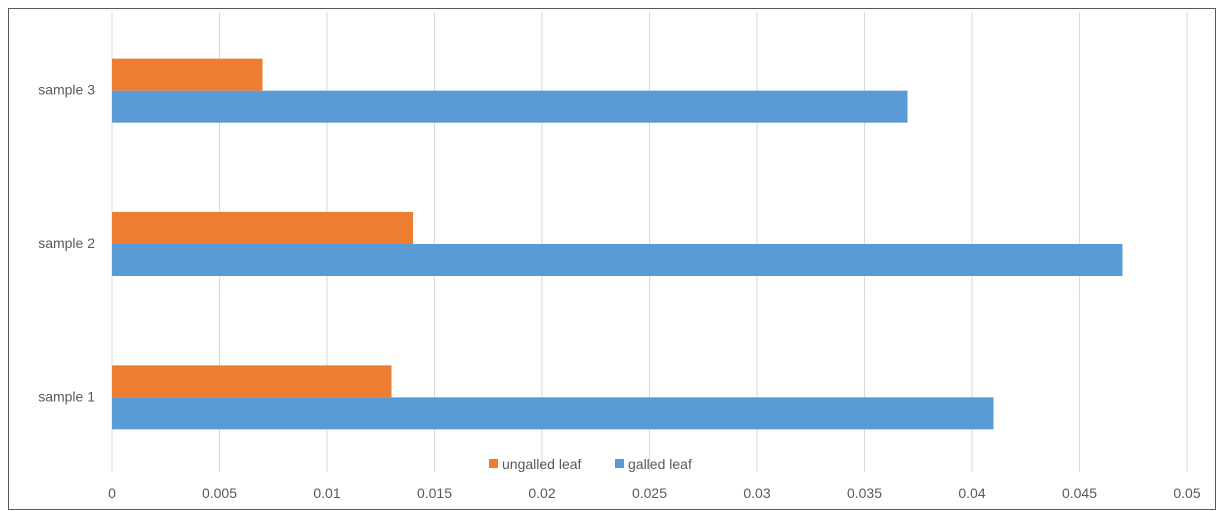 The image size is (1217, 511). Describe the element at coordinates (66, 90) in the screenshot. I see `category-label-3: sample 3` at that location.